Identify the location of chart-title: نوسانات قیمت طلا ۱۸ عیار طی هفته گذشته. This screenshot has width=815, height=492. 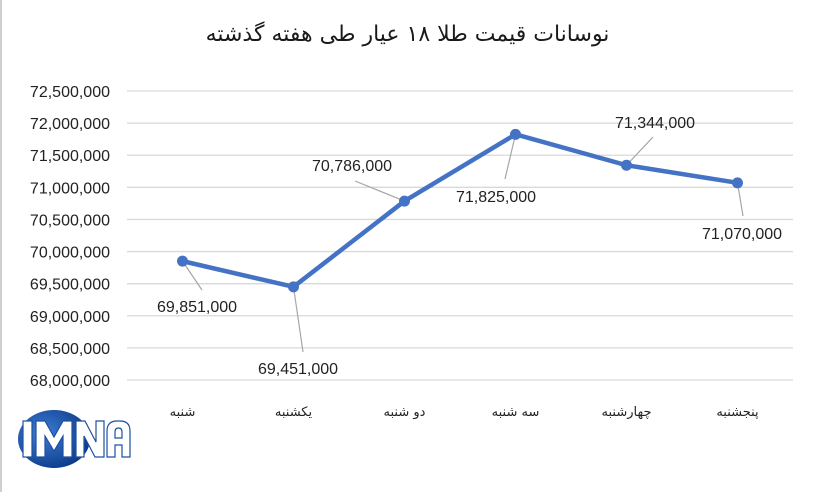
(407, 34).